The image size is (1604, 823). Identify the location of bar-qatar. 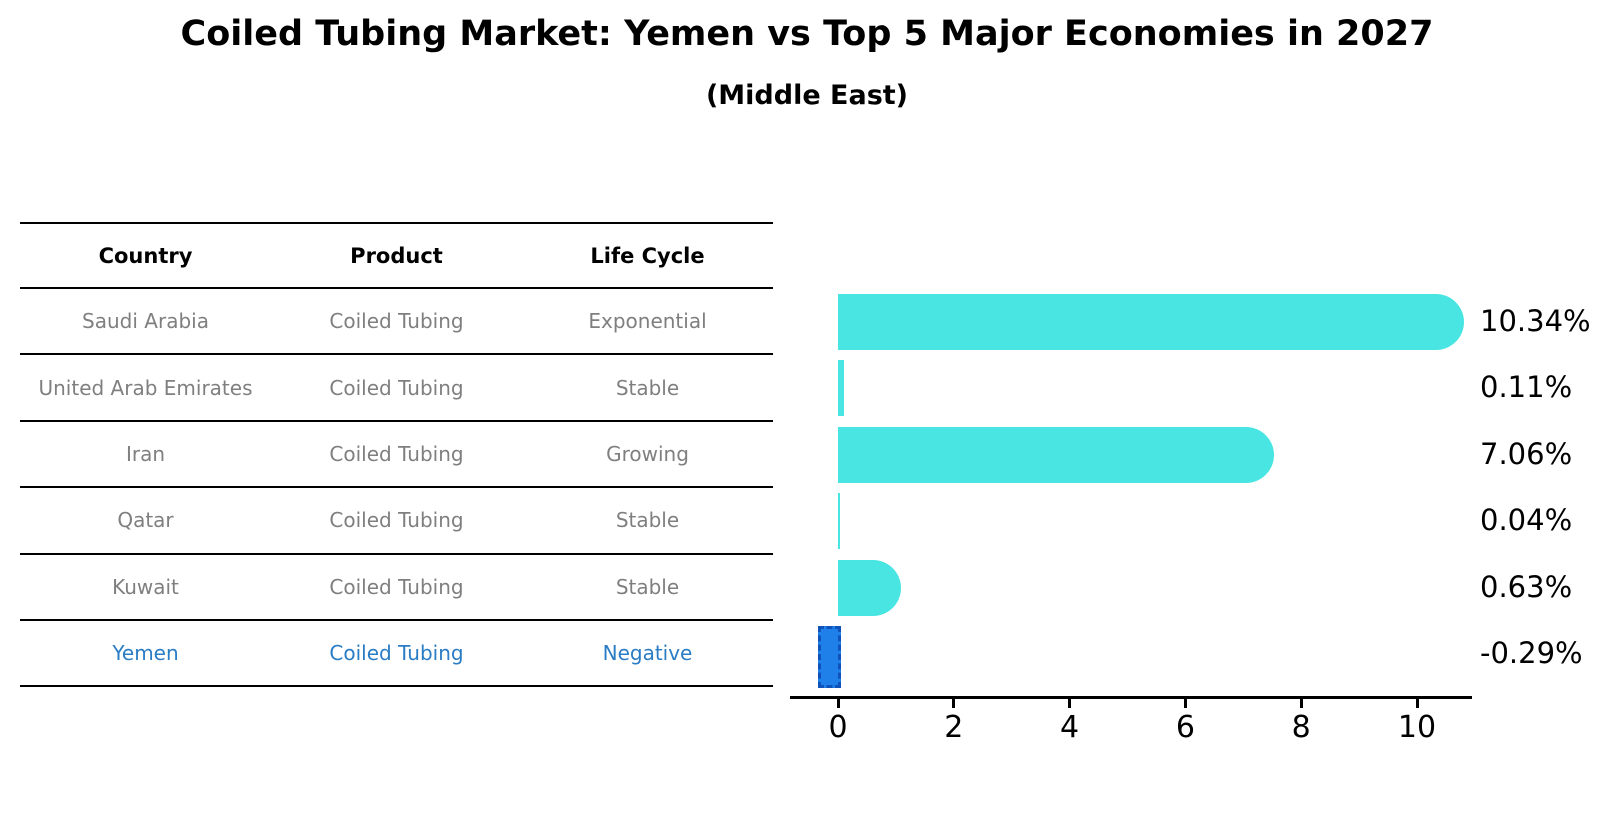
(839, 521).